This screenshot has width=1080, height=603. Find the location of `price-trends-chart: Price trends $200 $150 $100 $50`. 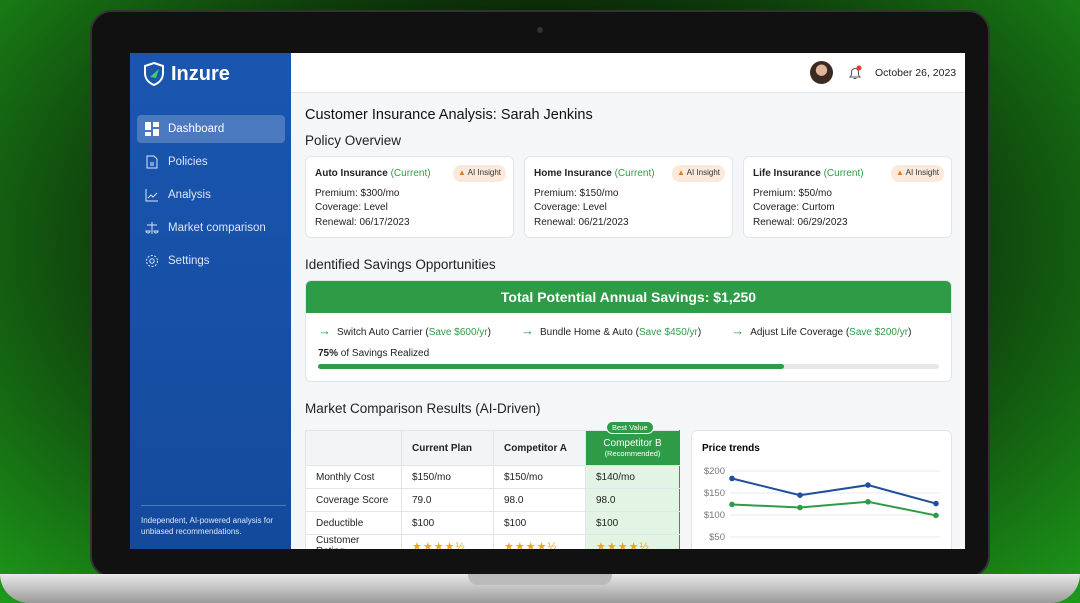

price-trends-chart: Price trends $200 $150 $100 $50 is located at coordinates (821, 489).